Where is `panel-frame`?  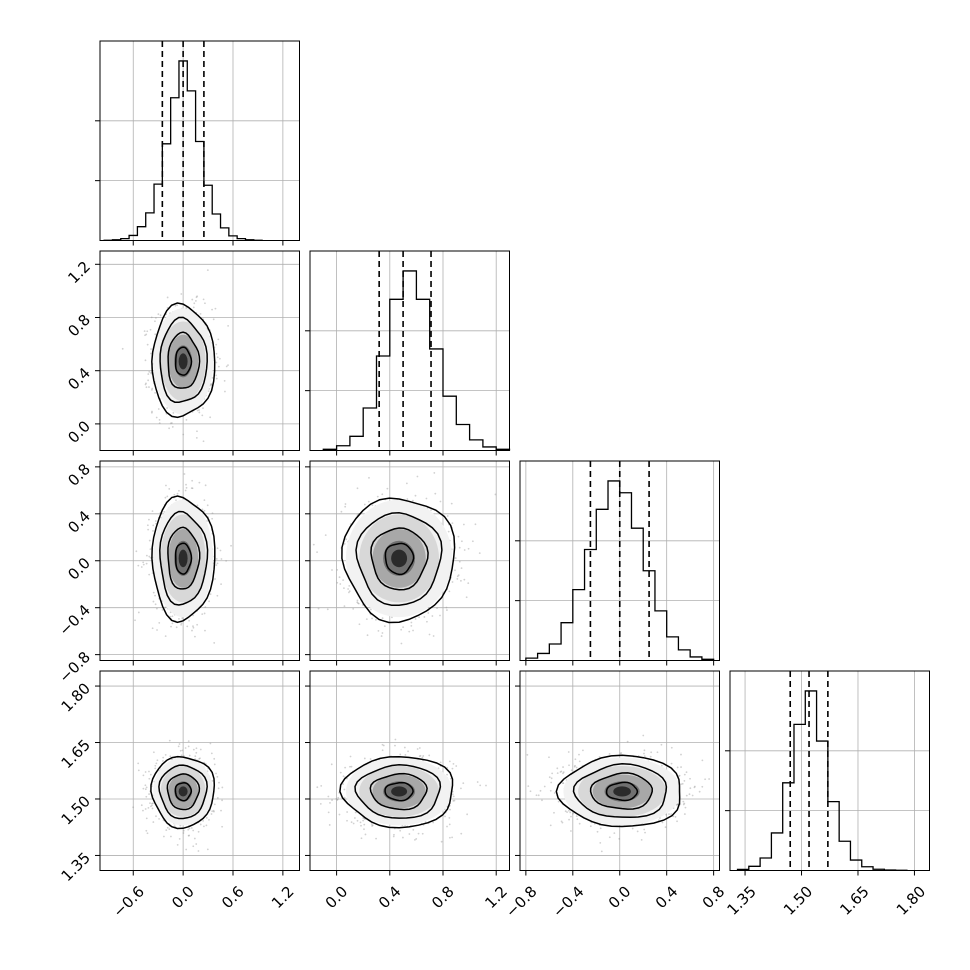
panel-frame is located at coordinates (199, 560).